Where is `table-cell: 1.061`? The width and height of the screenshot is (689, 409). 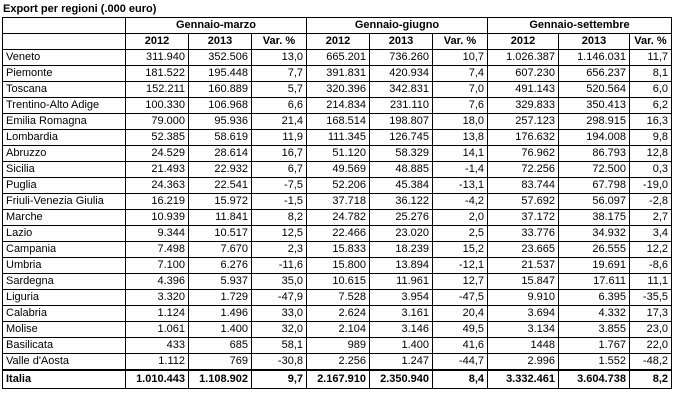
table-cell: 1.061 is located at coordinates (157, 329).